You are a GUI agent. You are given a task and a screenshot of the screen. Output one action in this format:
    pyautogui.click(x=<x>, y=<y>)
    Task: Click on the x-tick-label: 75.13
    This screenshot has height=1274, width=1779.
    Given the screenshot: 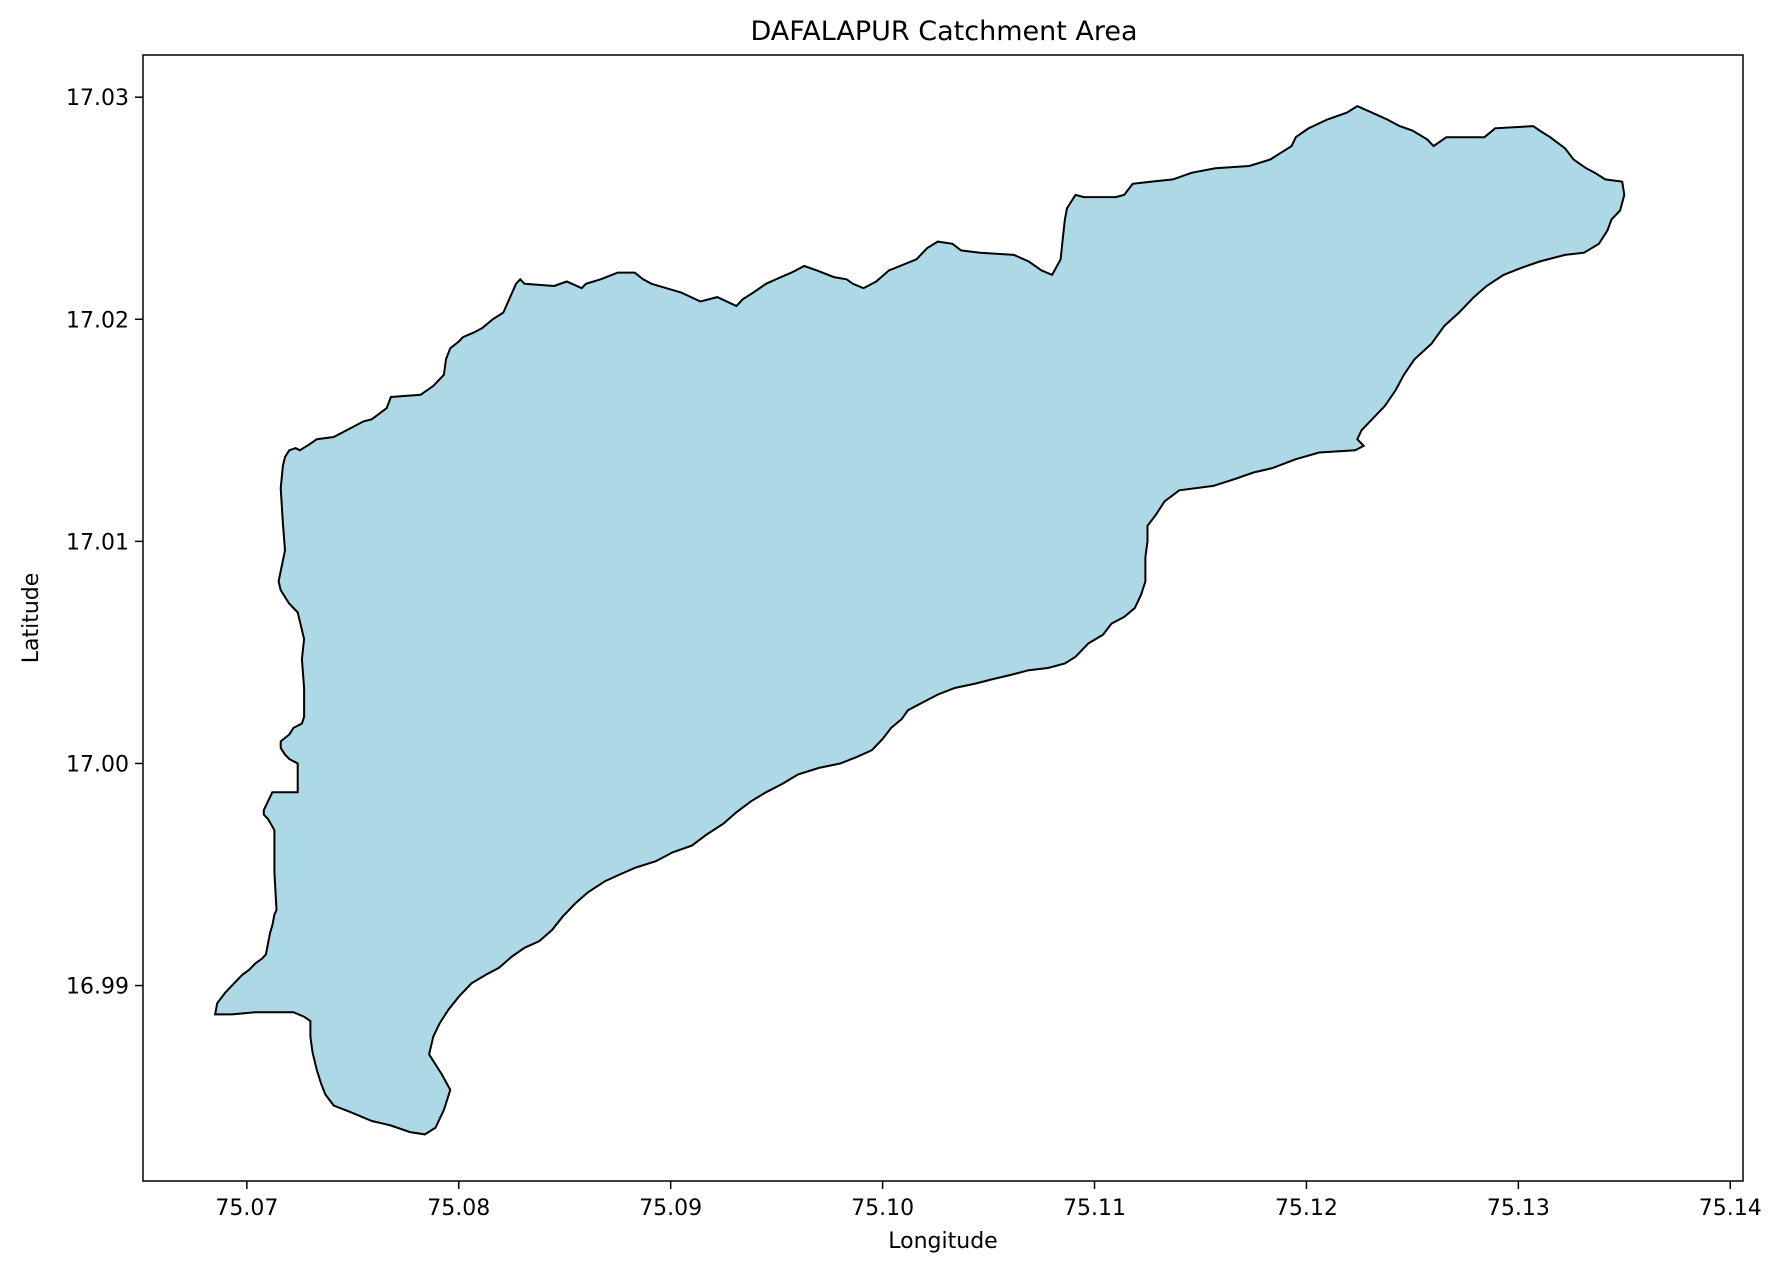 What is the action you would take?
    pyautogui.click(x=1518, y=1208)
    